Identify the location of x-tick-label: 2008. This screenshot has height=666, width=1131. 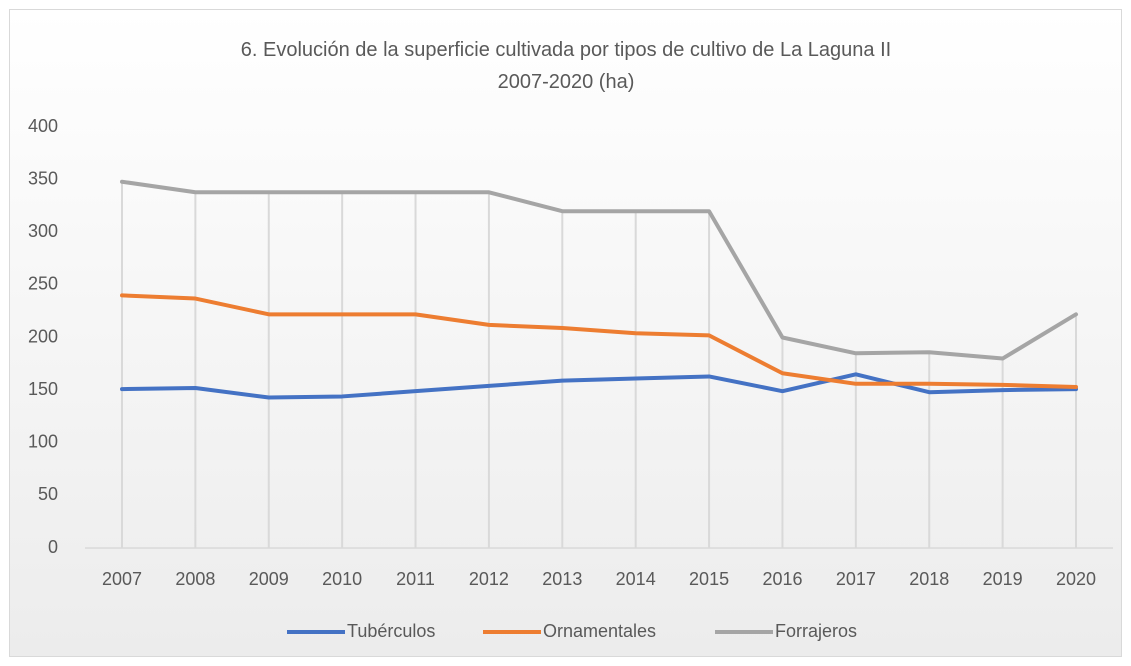
(195, 579).